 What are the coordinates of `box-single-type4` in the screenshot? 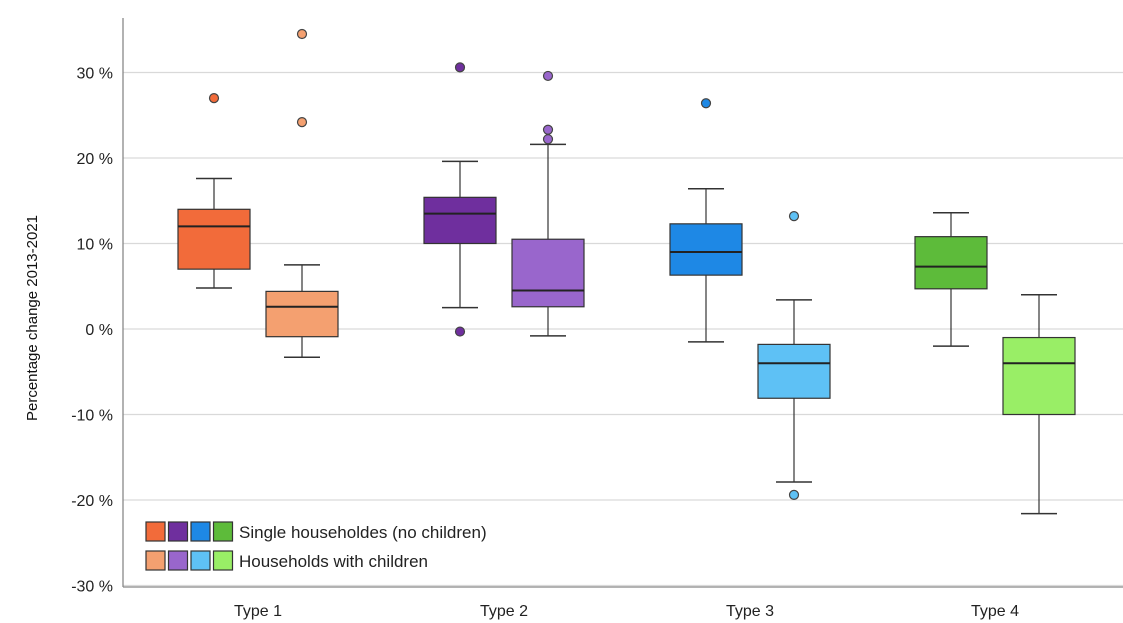 It's located at (951, 279).